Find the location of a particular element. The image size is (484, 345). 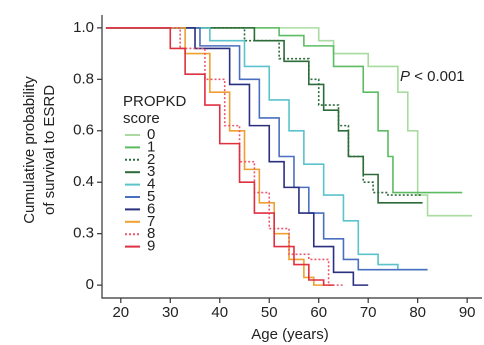

x-tick-label: 80 is located at coordinates (417, 312).